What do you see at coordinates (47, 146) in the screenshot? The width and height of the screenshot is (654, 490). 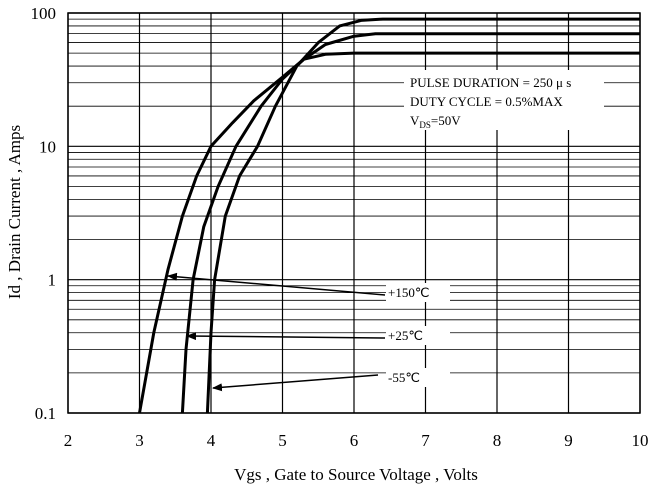 I see `y-tick-label: 10` at bounding box center [47, 146].